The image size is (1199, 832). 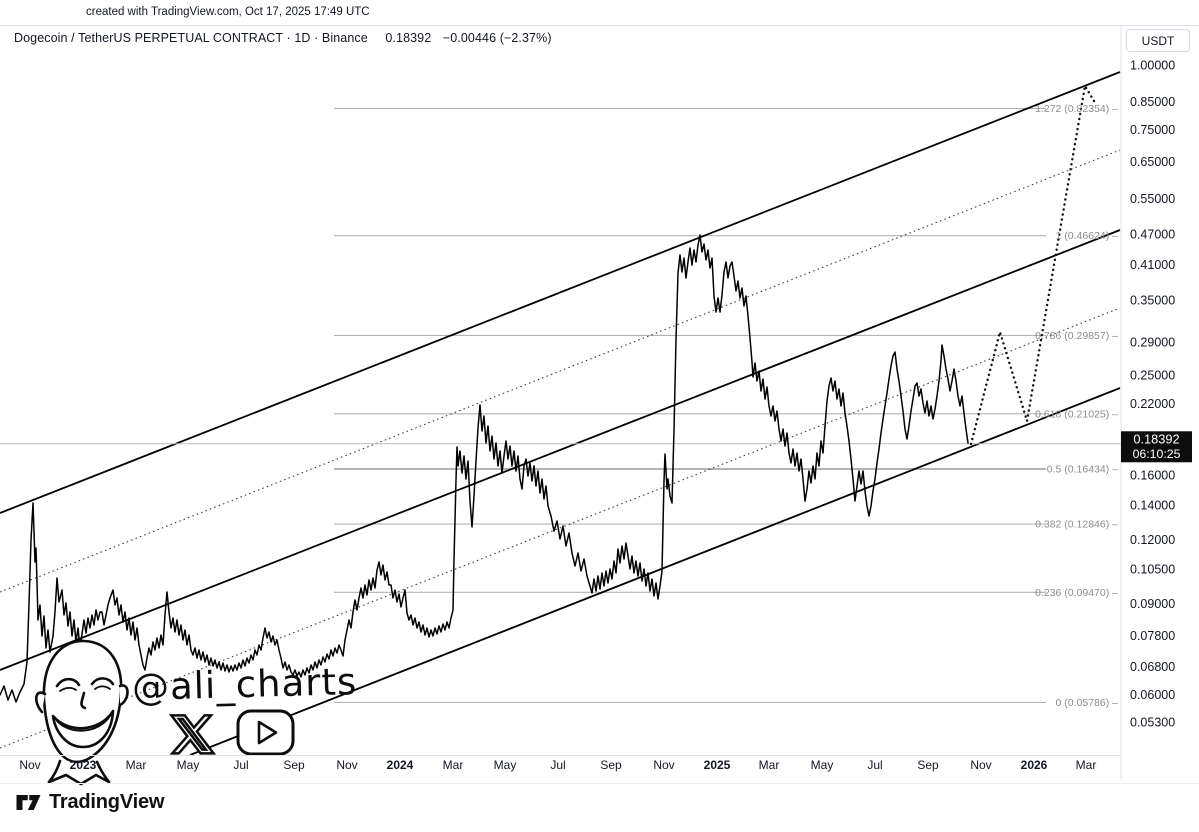 I want to click on price-axis-label: 0.35000, so click(x=1152, y=300).